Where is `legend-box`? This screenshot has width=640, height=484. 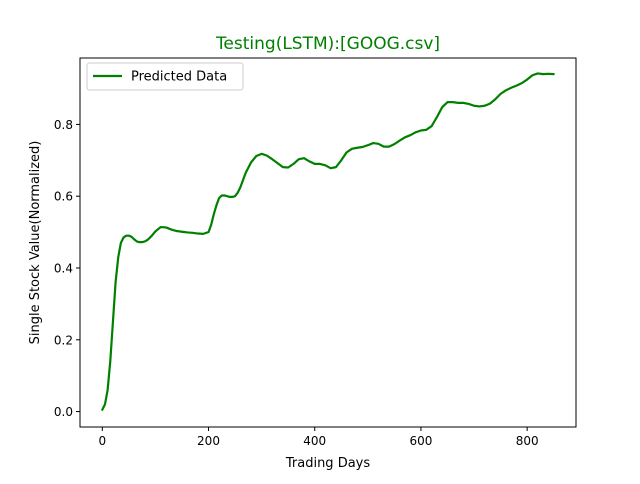
legend-box is located at coordinates (165, 76).